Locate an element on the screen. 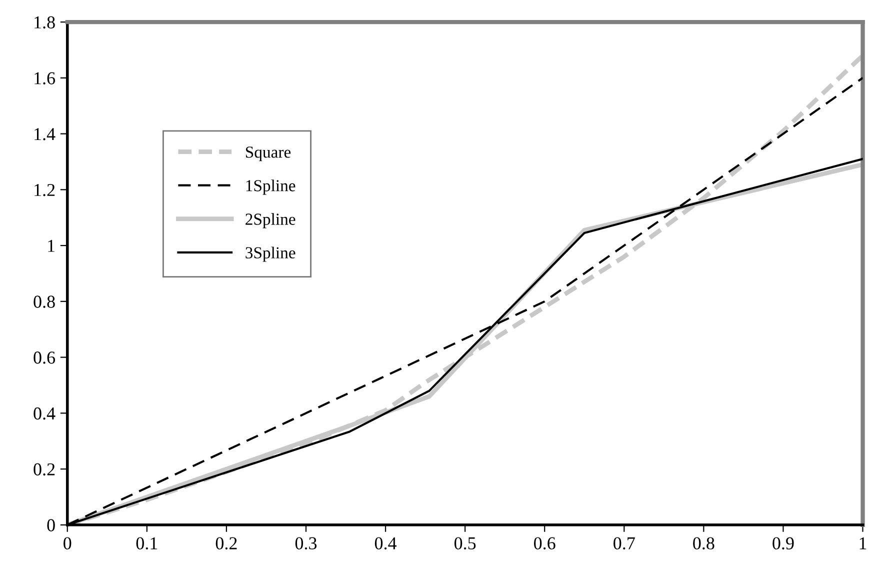 The image size is (875, 580). y-tick-label: 1.6 is located at coordinates (45, 78).